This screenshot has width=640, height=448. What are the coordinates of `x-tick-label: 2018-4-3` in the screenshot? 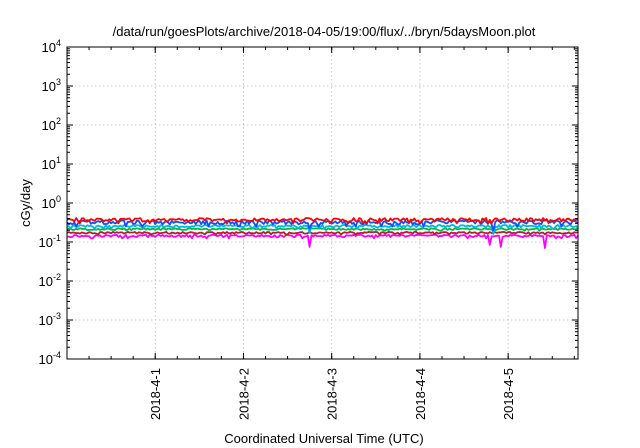 It's located at (332, 394).